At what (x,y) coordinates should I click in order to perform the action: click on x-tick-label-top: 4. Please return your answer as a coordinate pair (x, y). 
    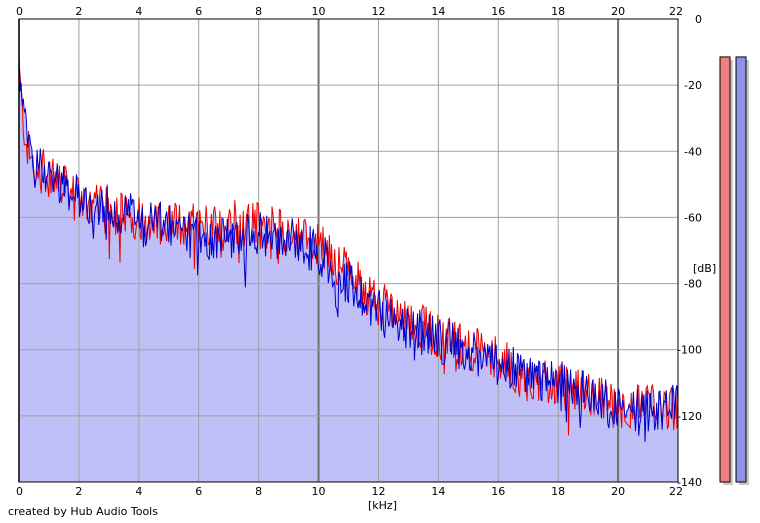
    Looking at the image, I should click on (138, 11).